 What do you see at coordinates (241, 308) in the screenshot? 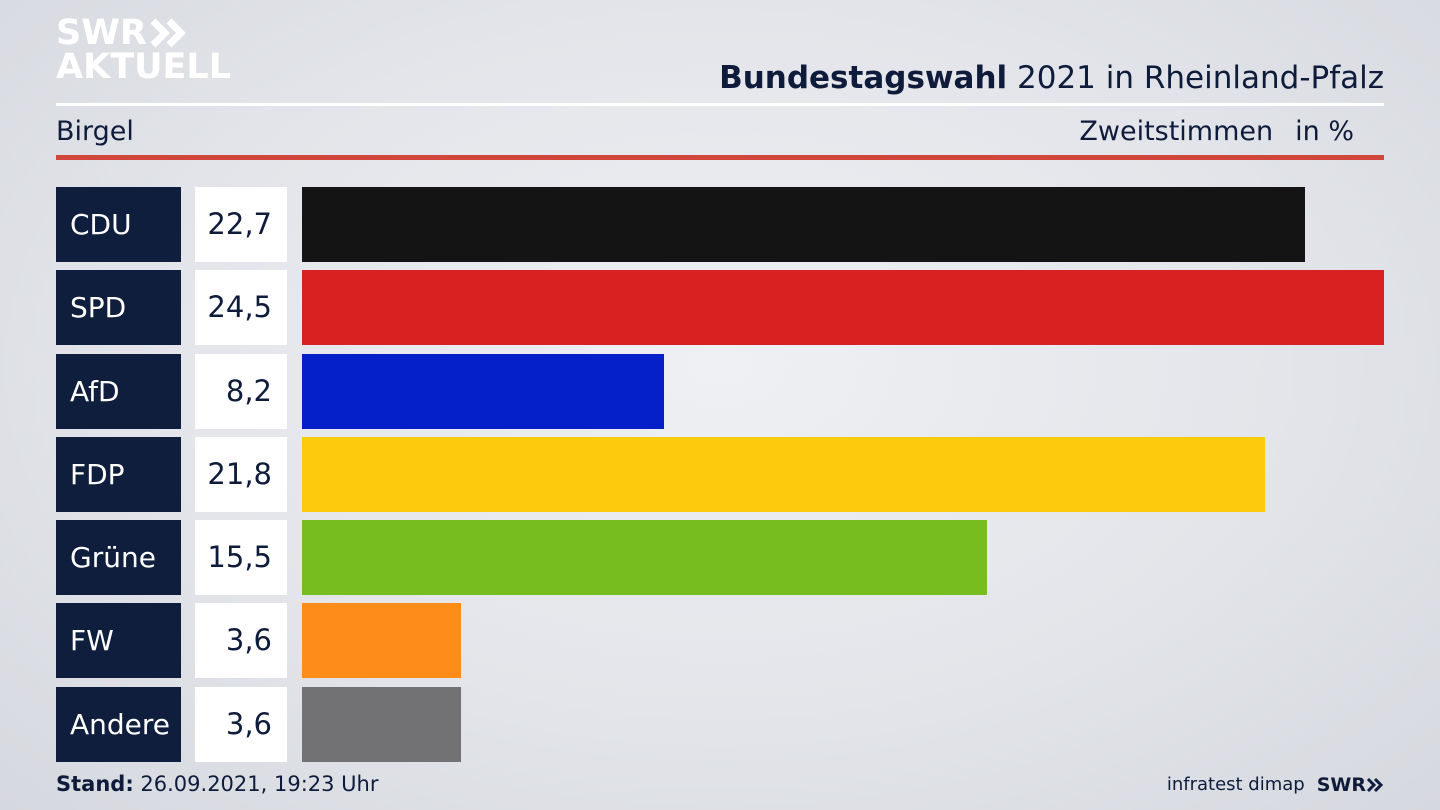
I see `value-label: 24,5` at bounding box center [241, 308].